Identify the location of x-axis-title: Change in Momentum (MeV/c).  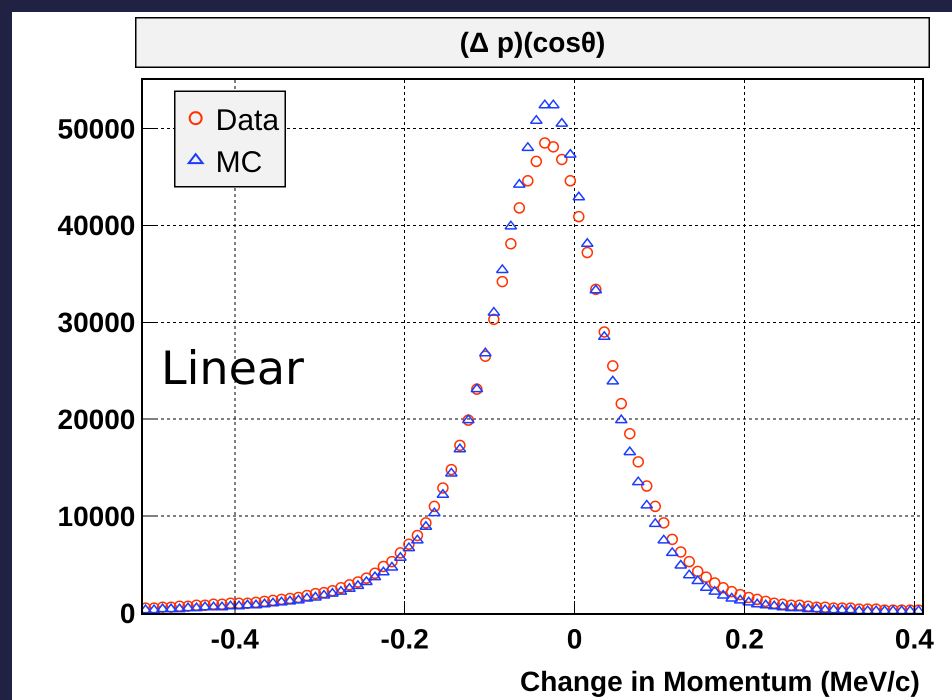
(720, 681).